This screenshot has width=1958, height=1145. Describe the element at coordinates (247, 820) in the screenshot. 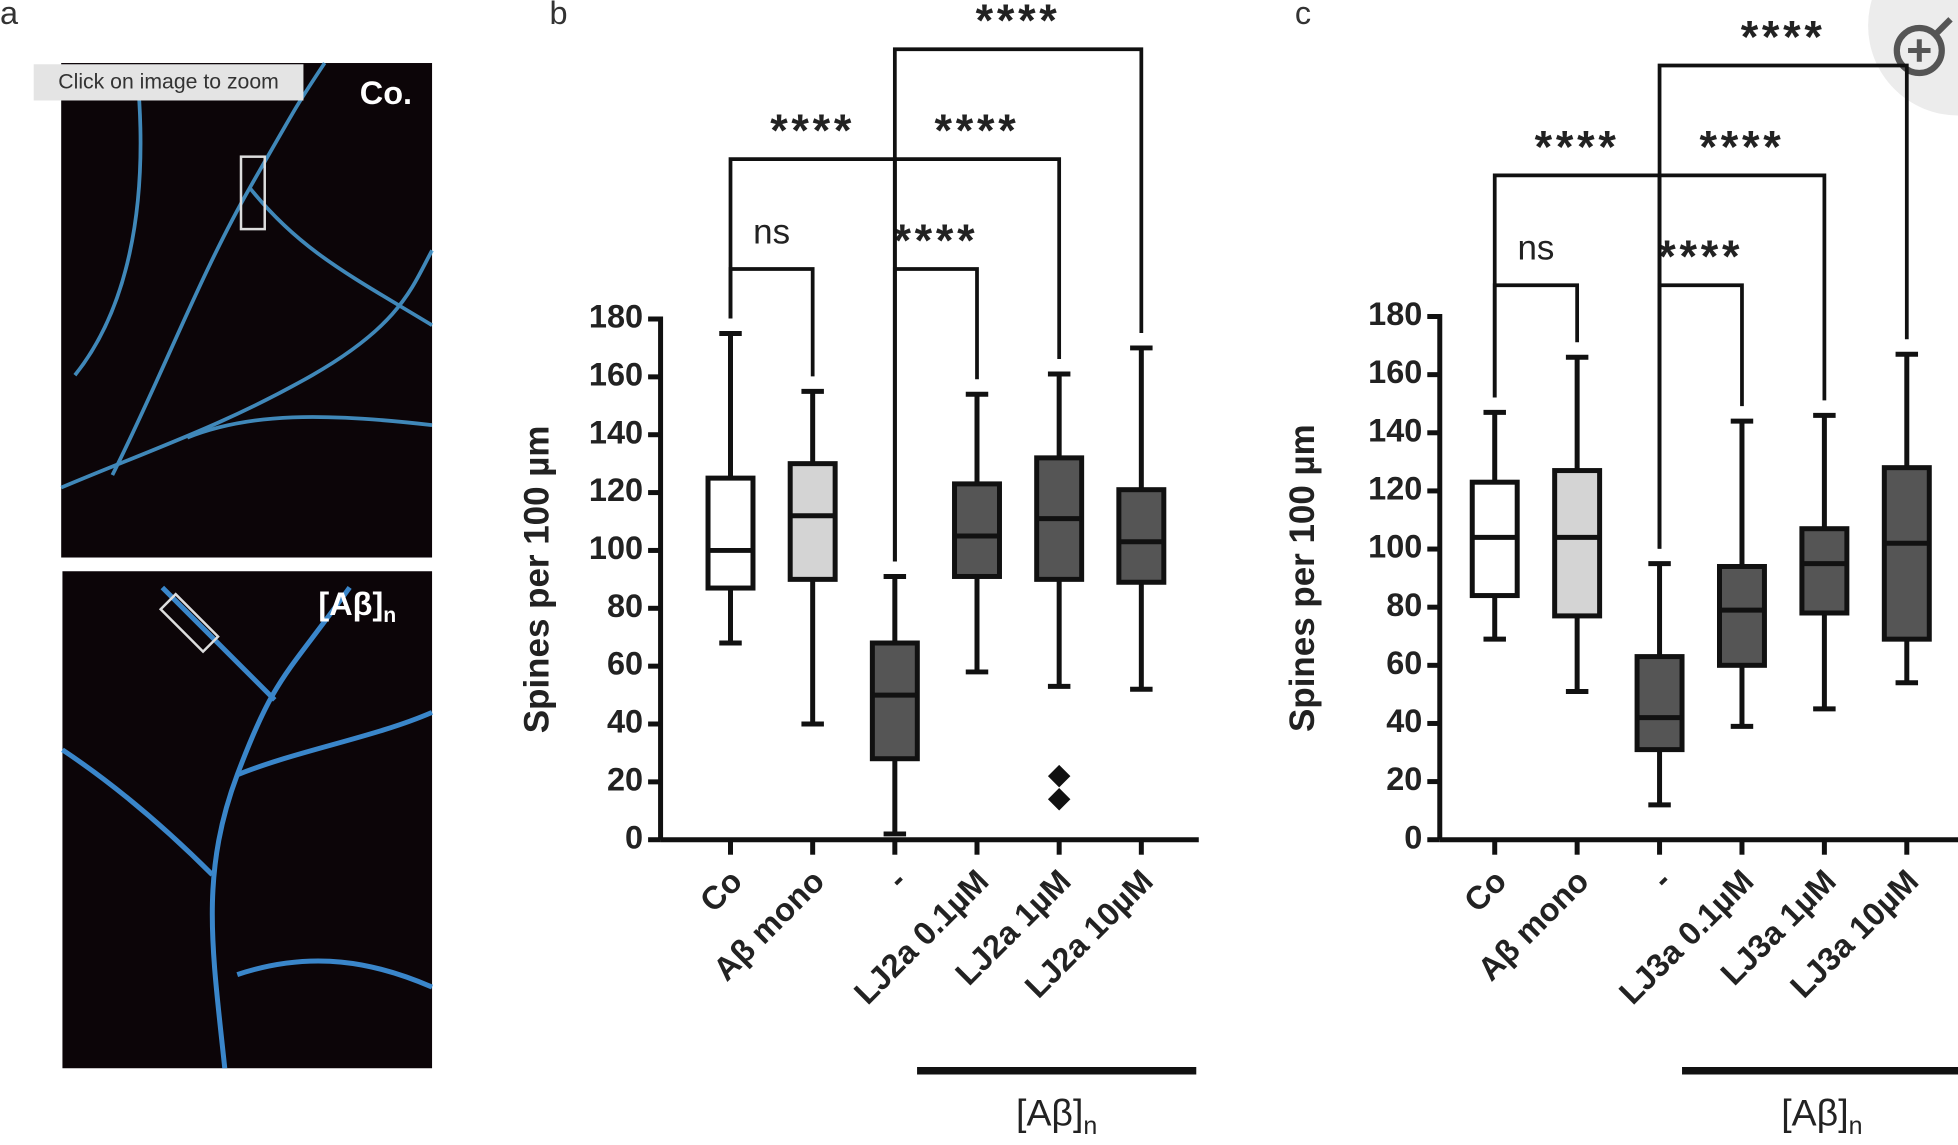

I see `micrograph-bottom` at that location.